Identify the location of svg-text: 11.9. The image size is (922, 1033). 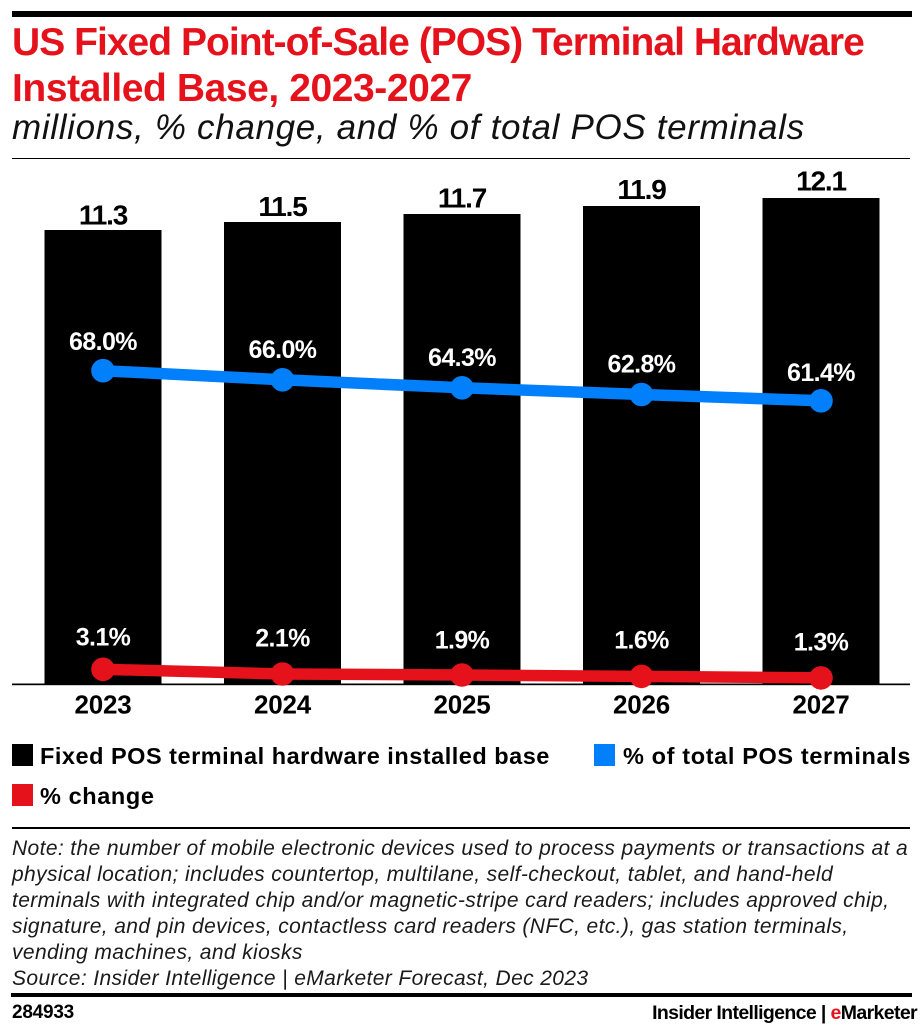
(641, 189).